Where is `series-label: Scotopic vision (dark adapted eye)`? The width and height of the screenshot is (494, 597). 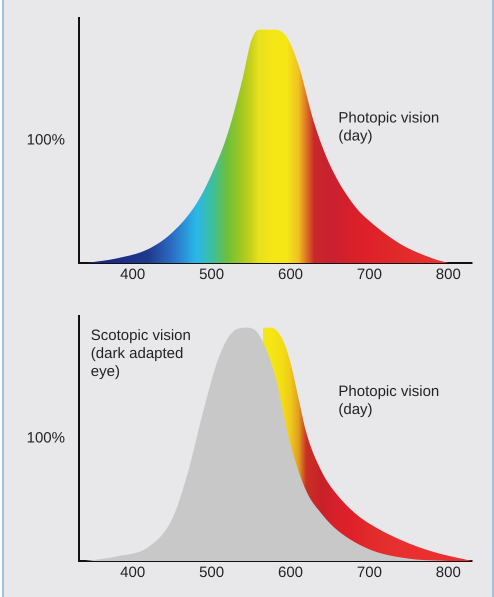
series-label: Scotopic vision (dark adapted eye) is located at coordinates (140, 353).